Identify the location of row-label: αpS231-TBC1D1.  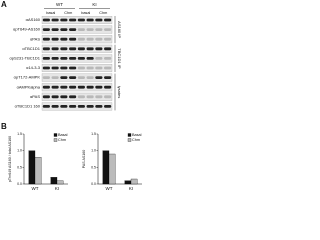
(24, 57).